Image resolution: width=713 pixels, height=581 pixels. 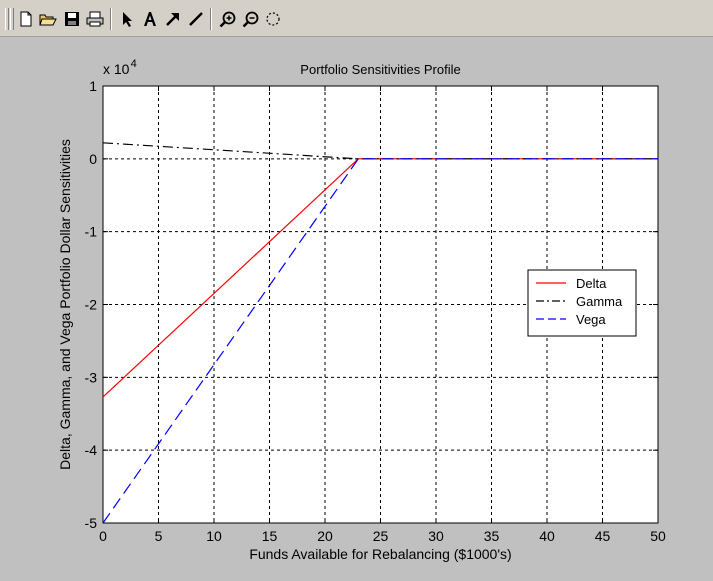 I want to click on y-exponent-power: 4, so click(x=134, y=64).